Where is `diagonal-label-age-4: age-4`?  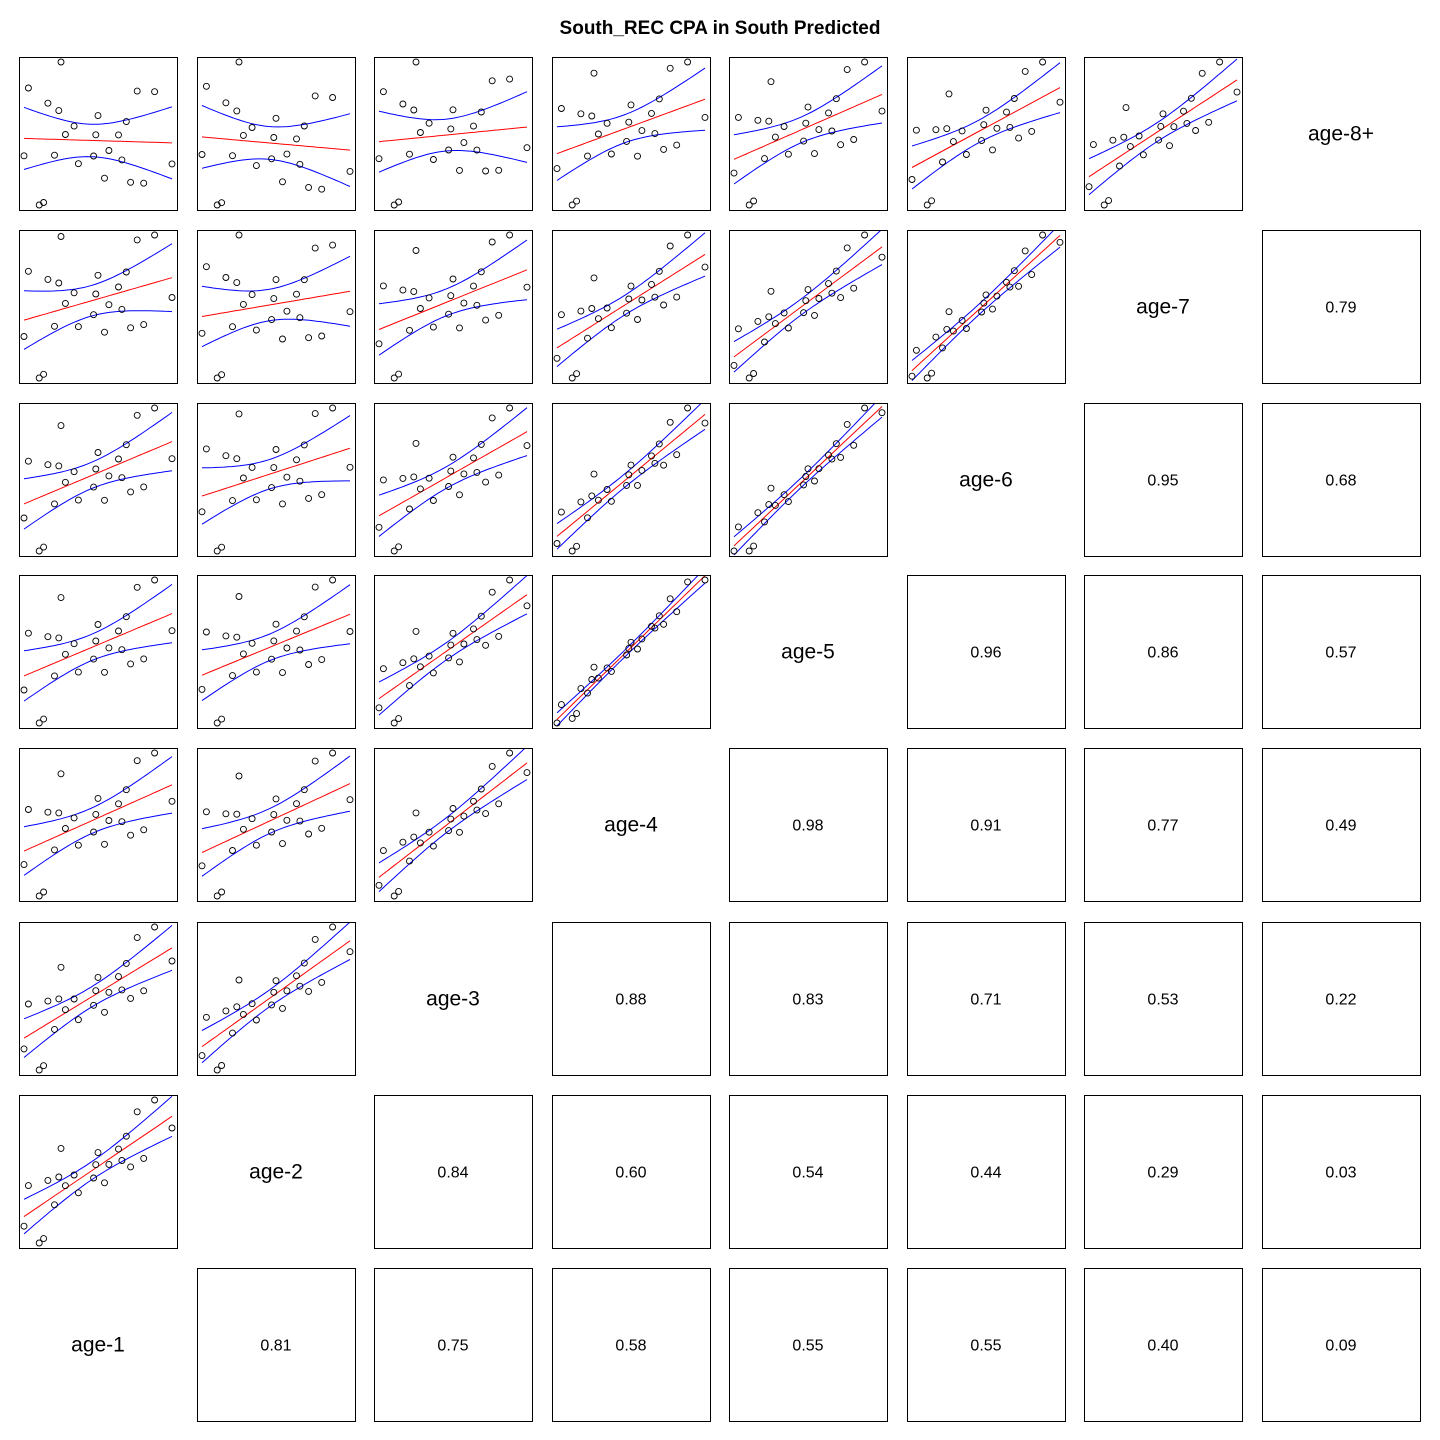
diagonal-label-age-4: age-4 is located at coordinates (631, 825).